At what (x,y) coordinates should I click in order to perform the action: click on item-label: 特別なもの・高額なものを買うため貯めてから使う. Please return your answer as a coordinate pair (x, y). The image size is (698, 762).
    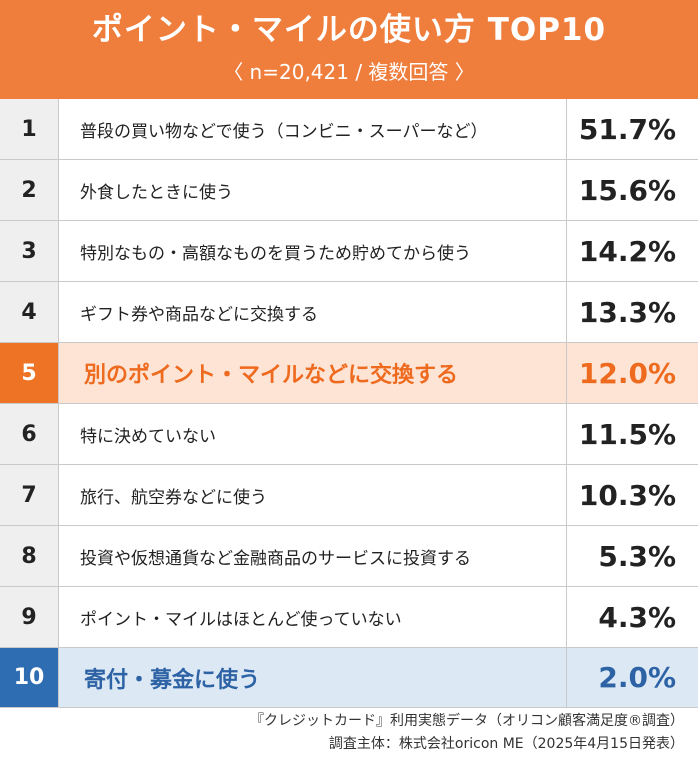
    Looking at the image, I should click on (275, 253).